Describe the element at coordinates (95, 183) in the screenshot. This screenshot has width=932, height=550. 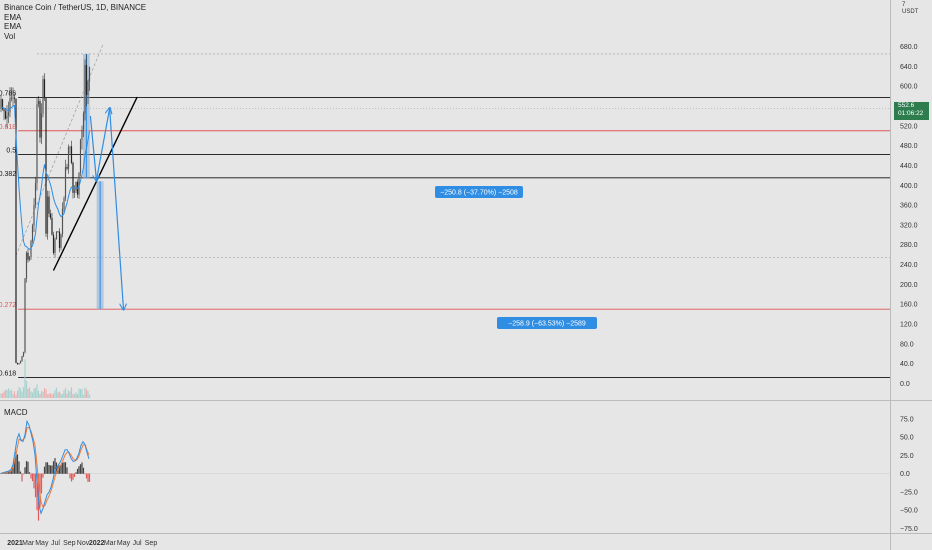
I see `support-trendline` at that location.